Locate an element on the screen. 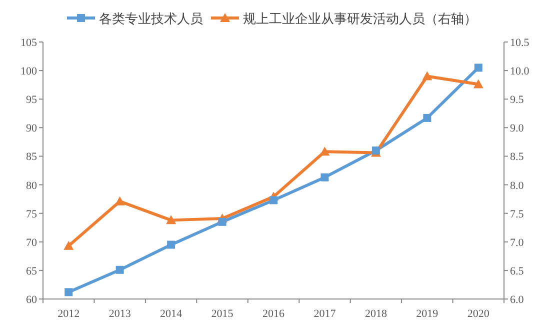 This screenshot has height=336, width=552. y2-tick-label: 7.0 is located at coordinates (517, 242).